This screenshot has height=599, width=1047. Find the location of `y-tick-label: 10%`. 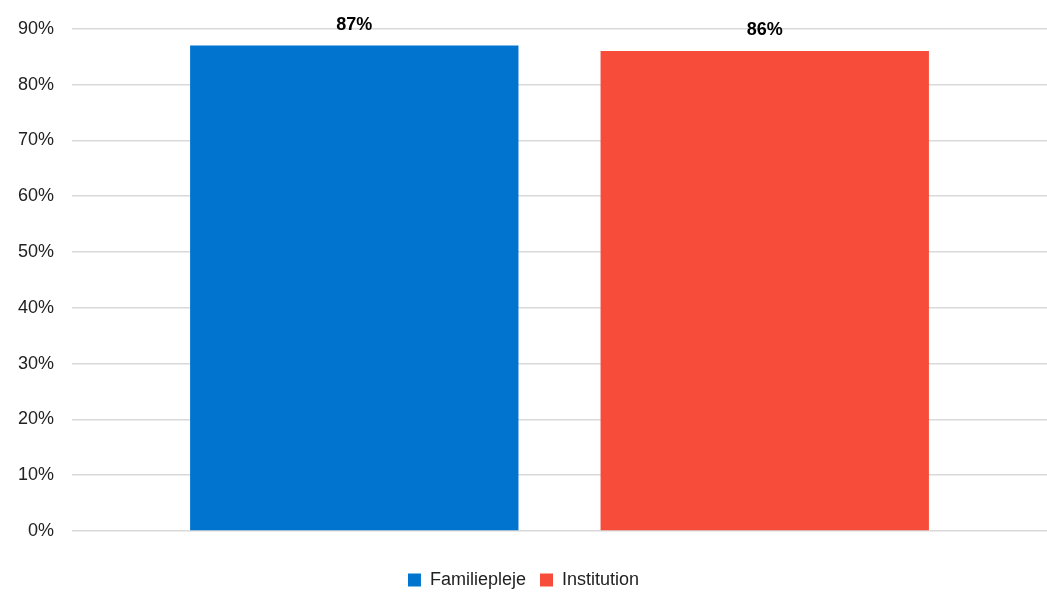

y-tick-label: 10% is located at coordinates (36, 474).